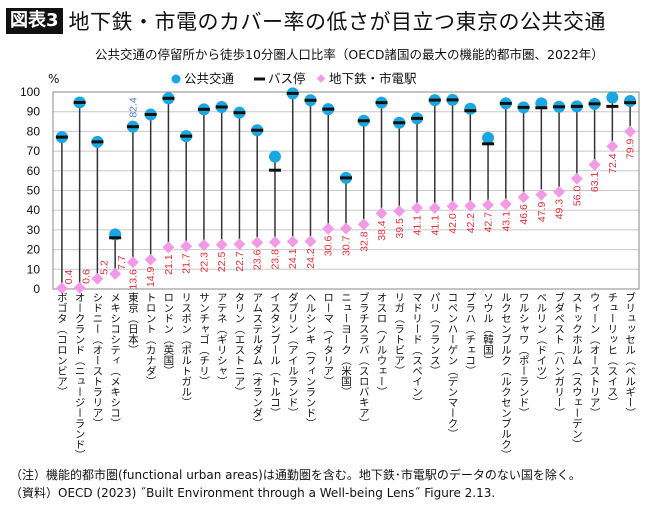 The width and height of the screenshot is (670, 505). Describe the element at coordinates (560, 209) in the screenshot. I see `rail-value-label: 49.3` at that location.